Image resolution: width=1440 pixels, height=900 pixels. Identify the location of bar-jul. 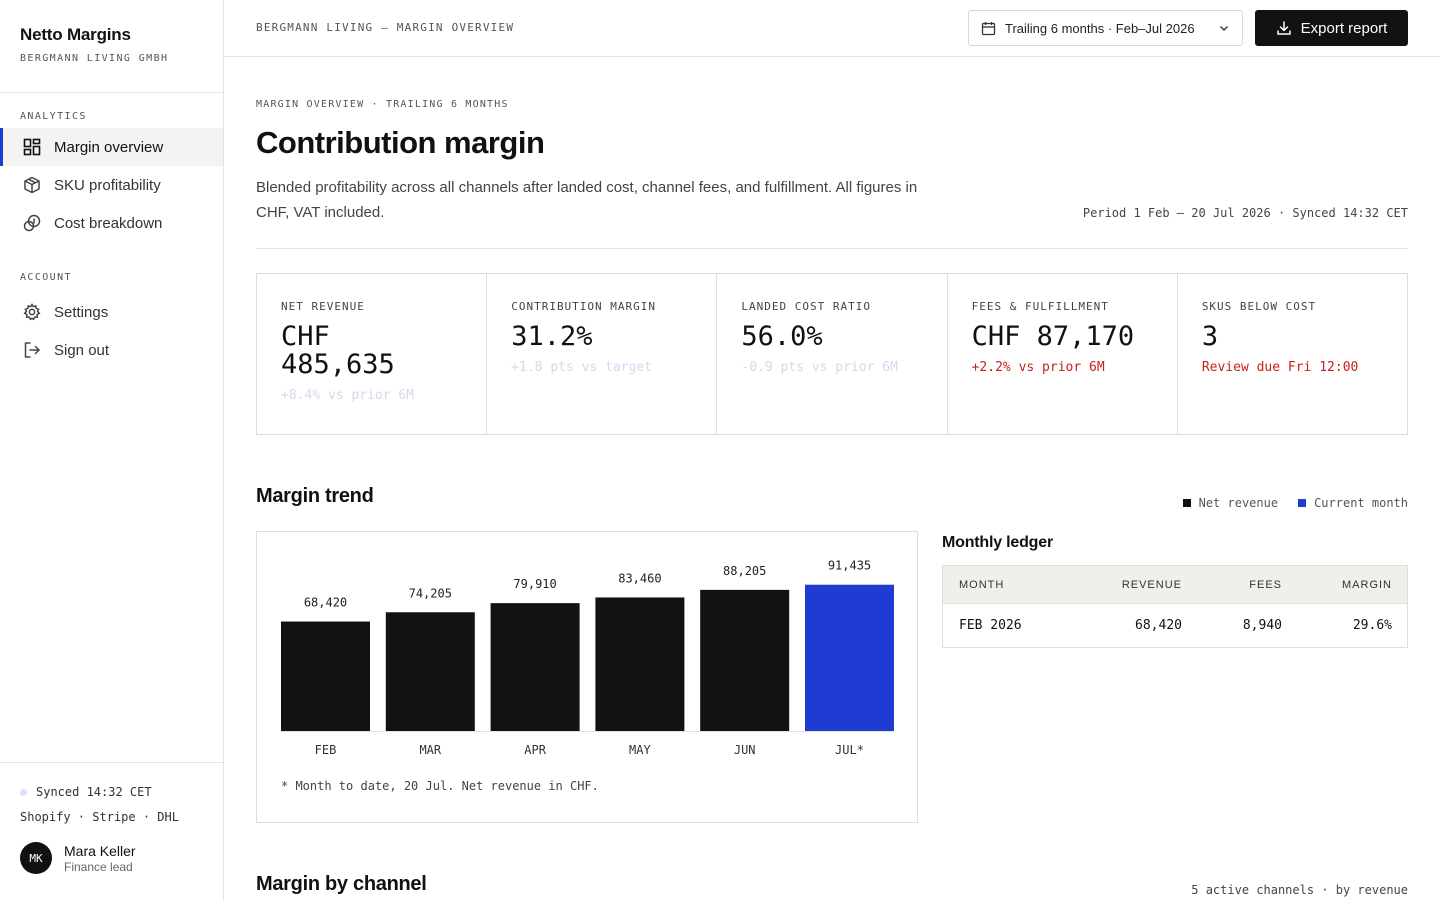
(849, 657).